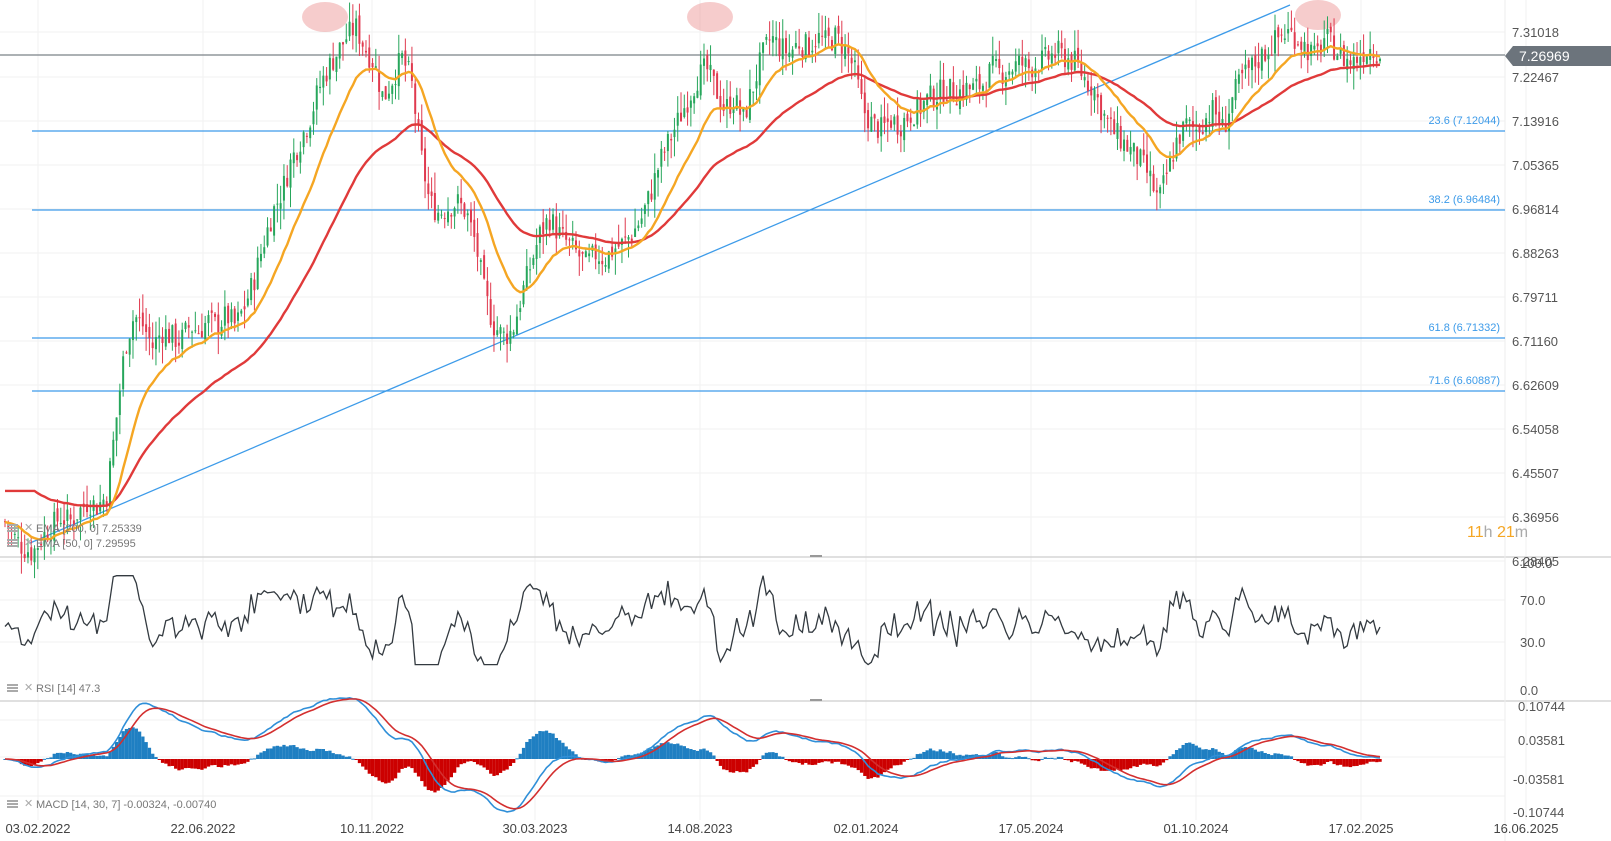 The image size is (1611, 841). Describe the element at coordinates (1195, 828) in the screenshot. I see `date-tick: 01.10.2024` at that location.